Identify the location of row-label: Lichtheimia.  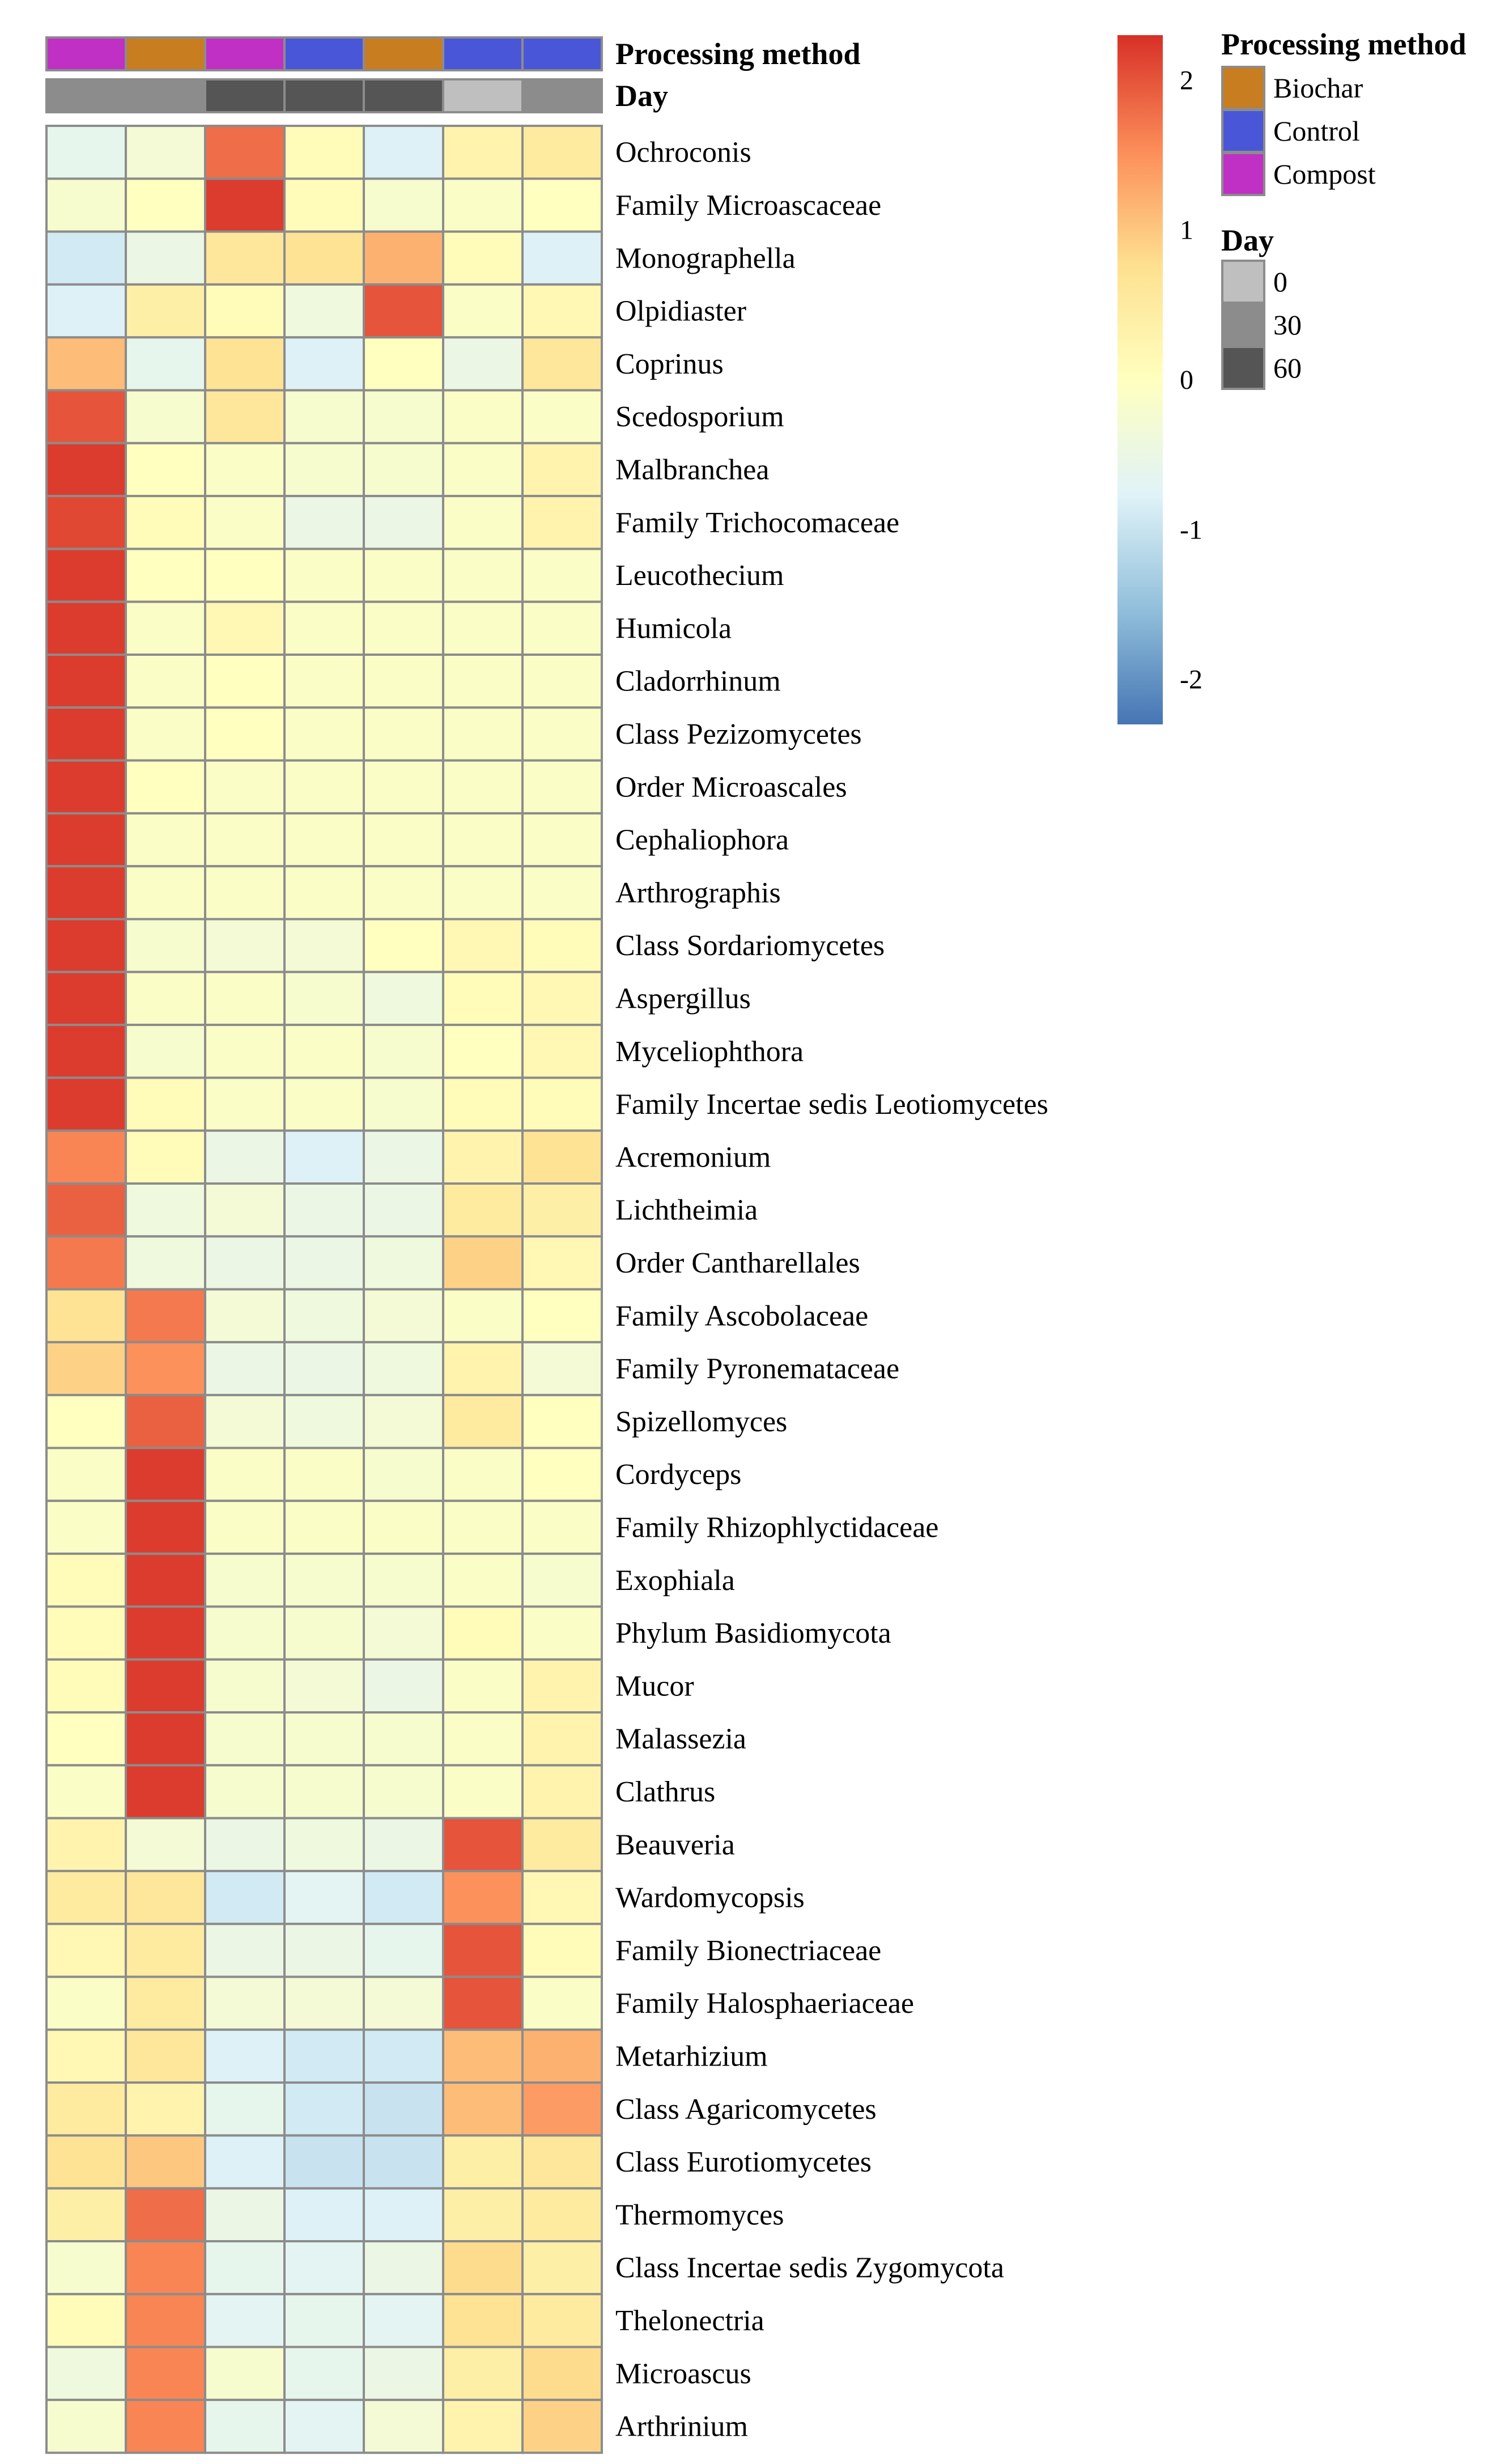
(686, 1210).